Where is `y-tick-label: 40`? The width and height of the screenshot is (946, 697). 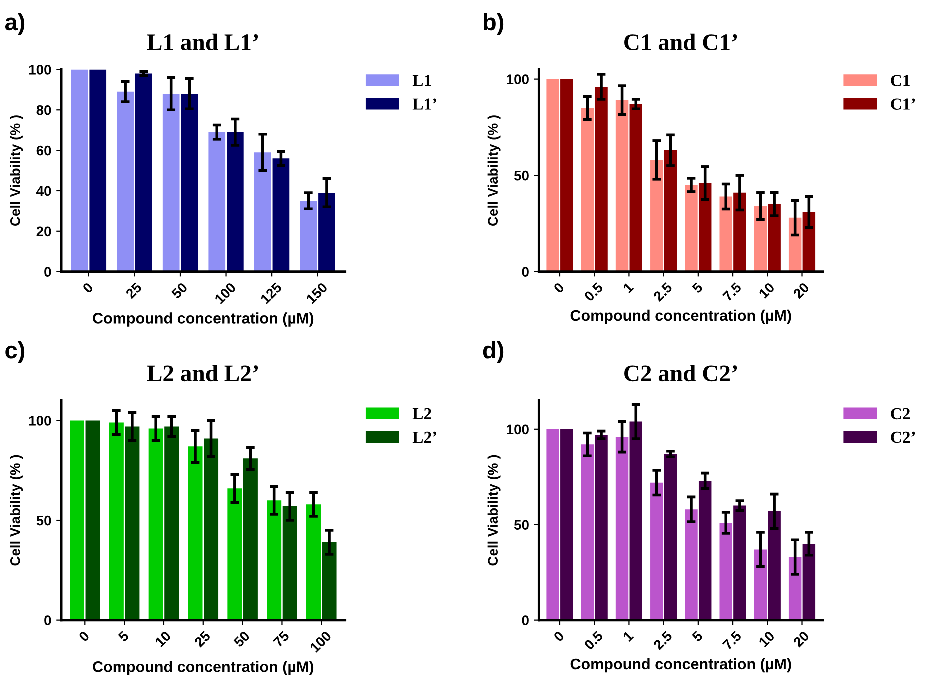 y-tick-label: 40 is located at coordinates (44, 191).